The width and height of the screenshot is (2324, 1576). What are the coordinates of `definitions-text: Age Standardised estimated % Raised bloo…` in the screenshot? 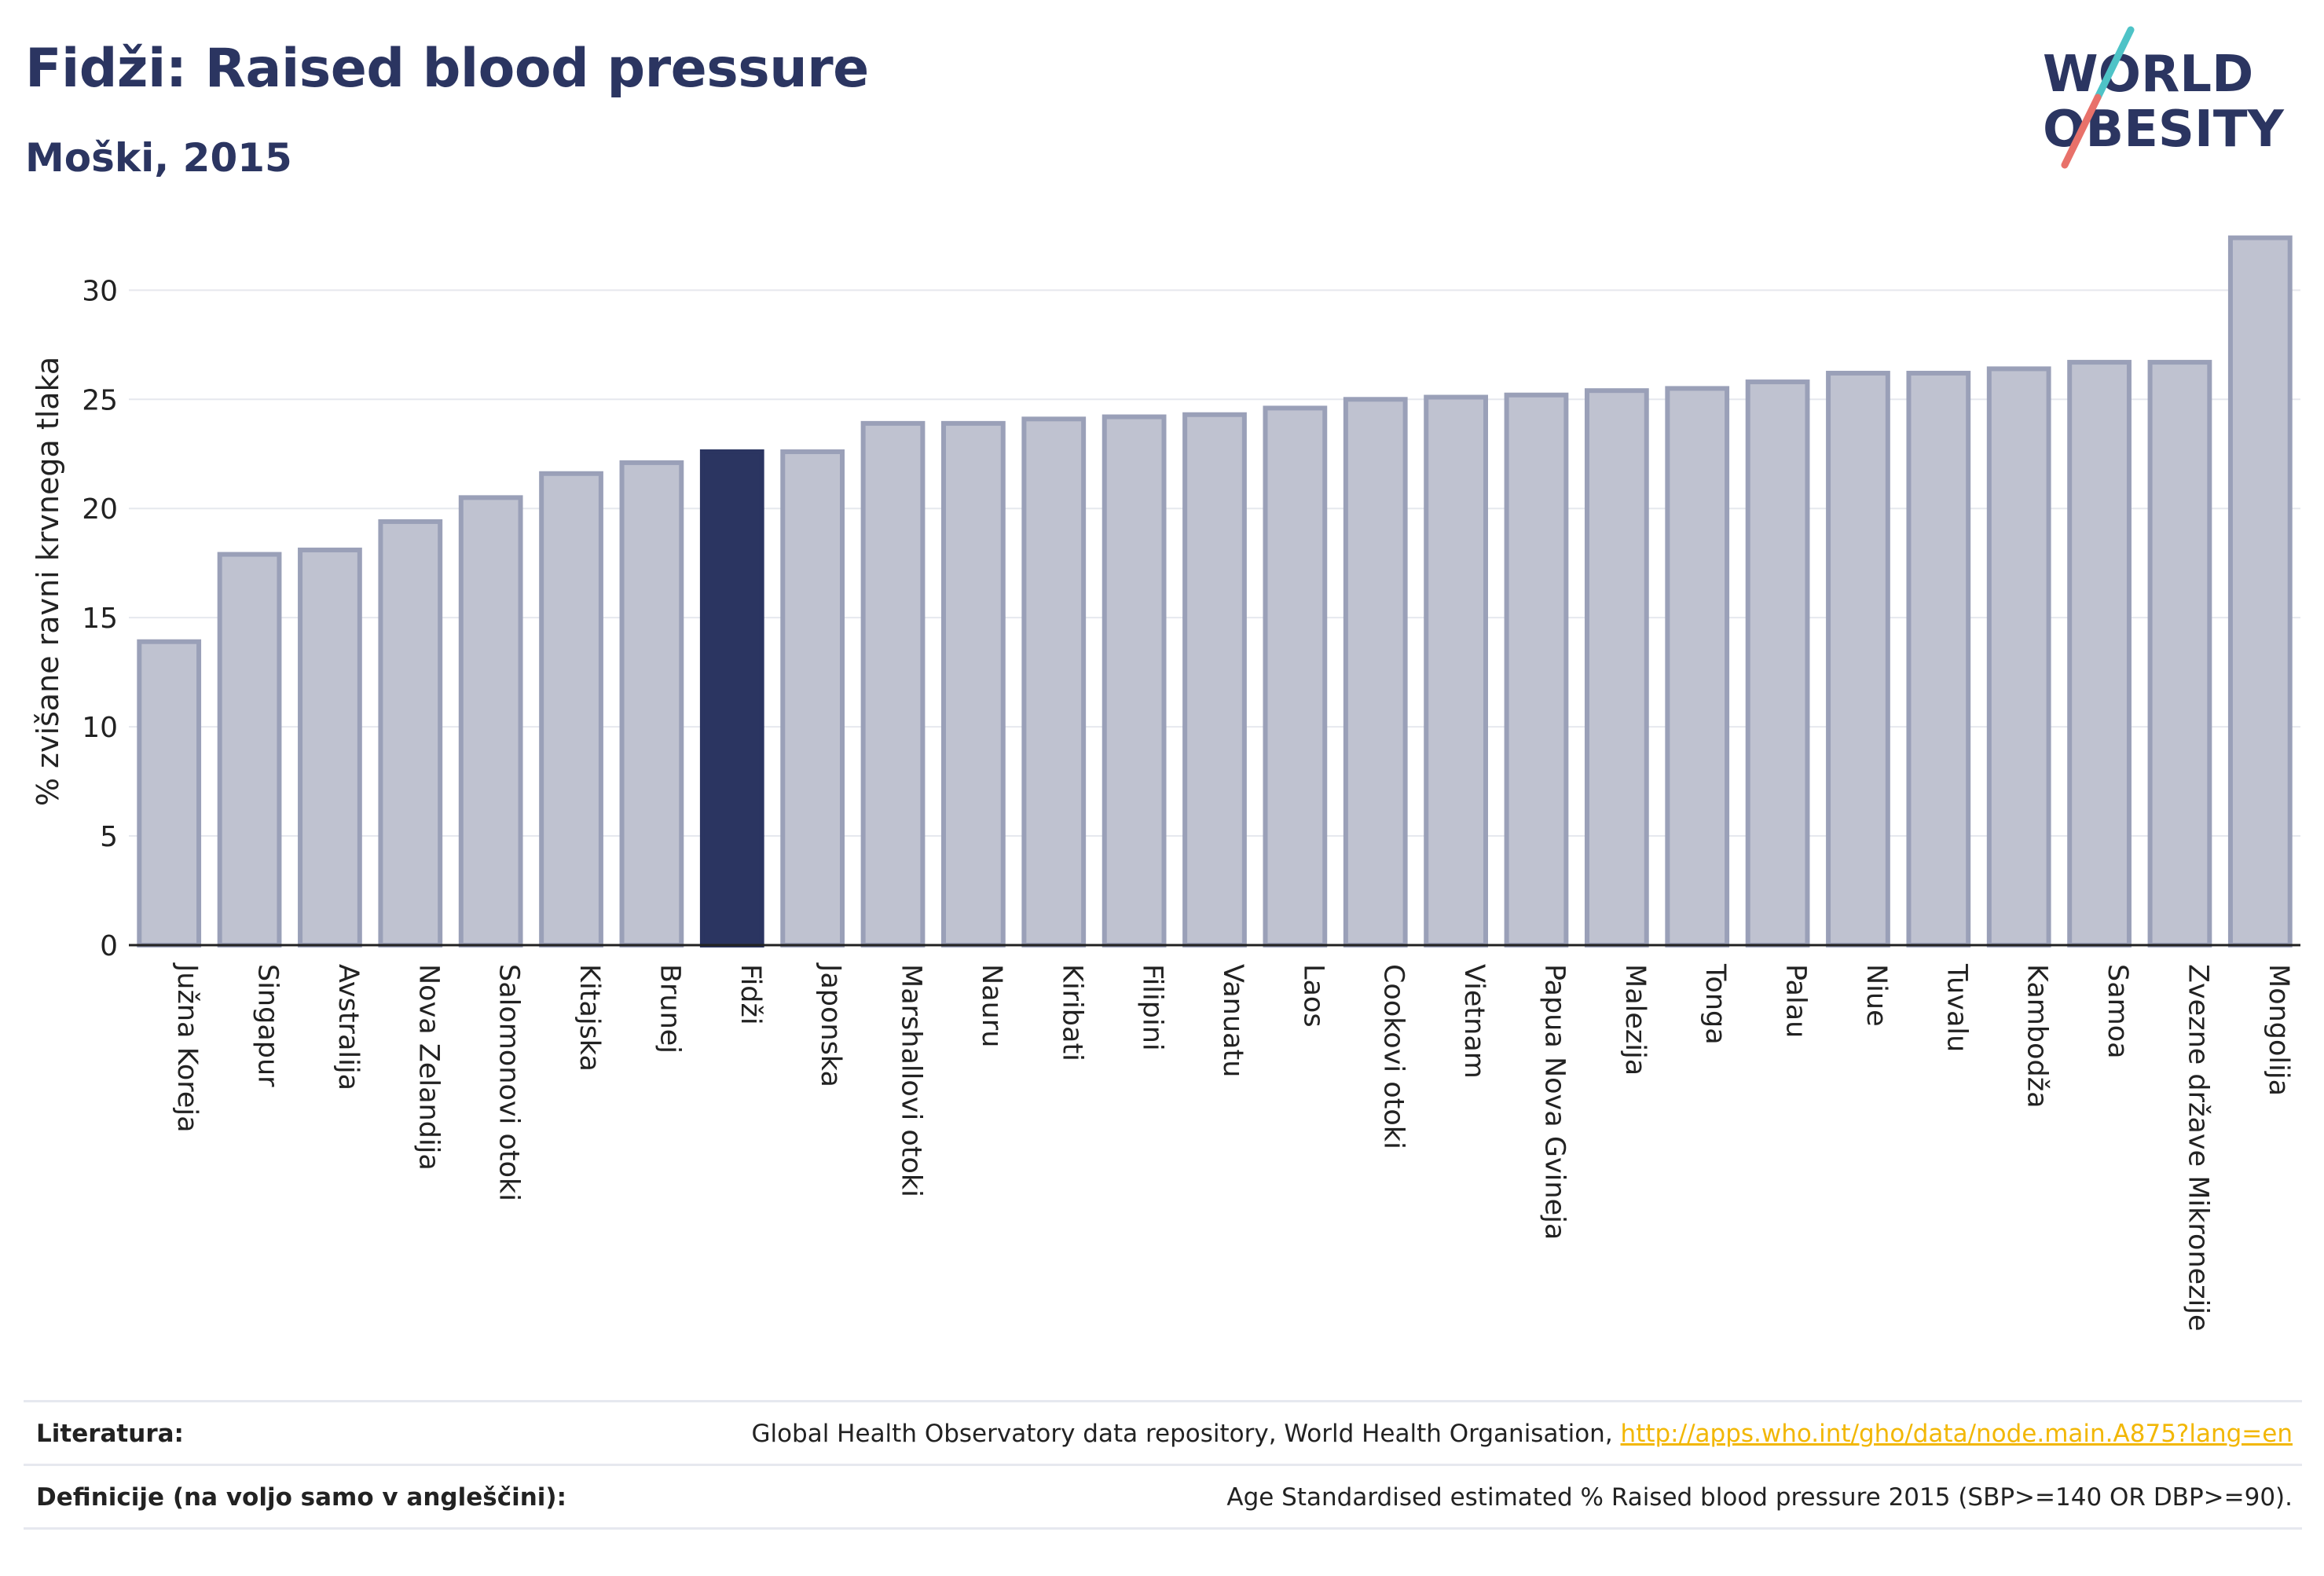 It's located at (1759, 1497).